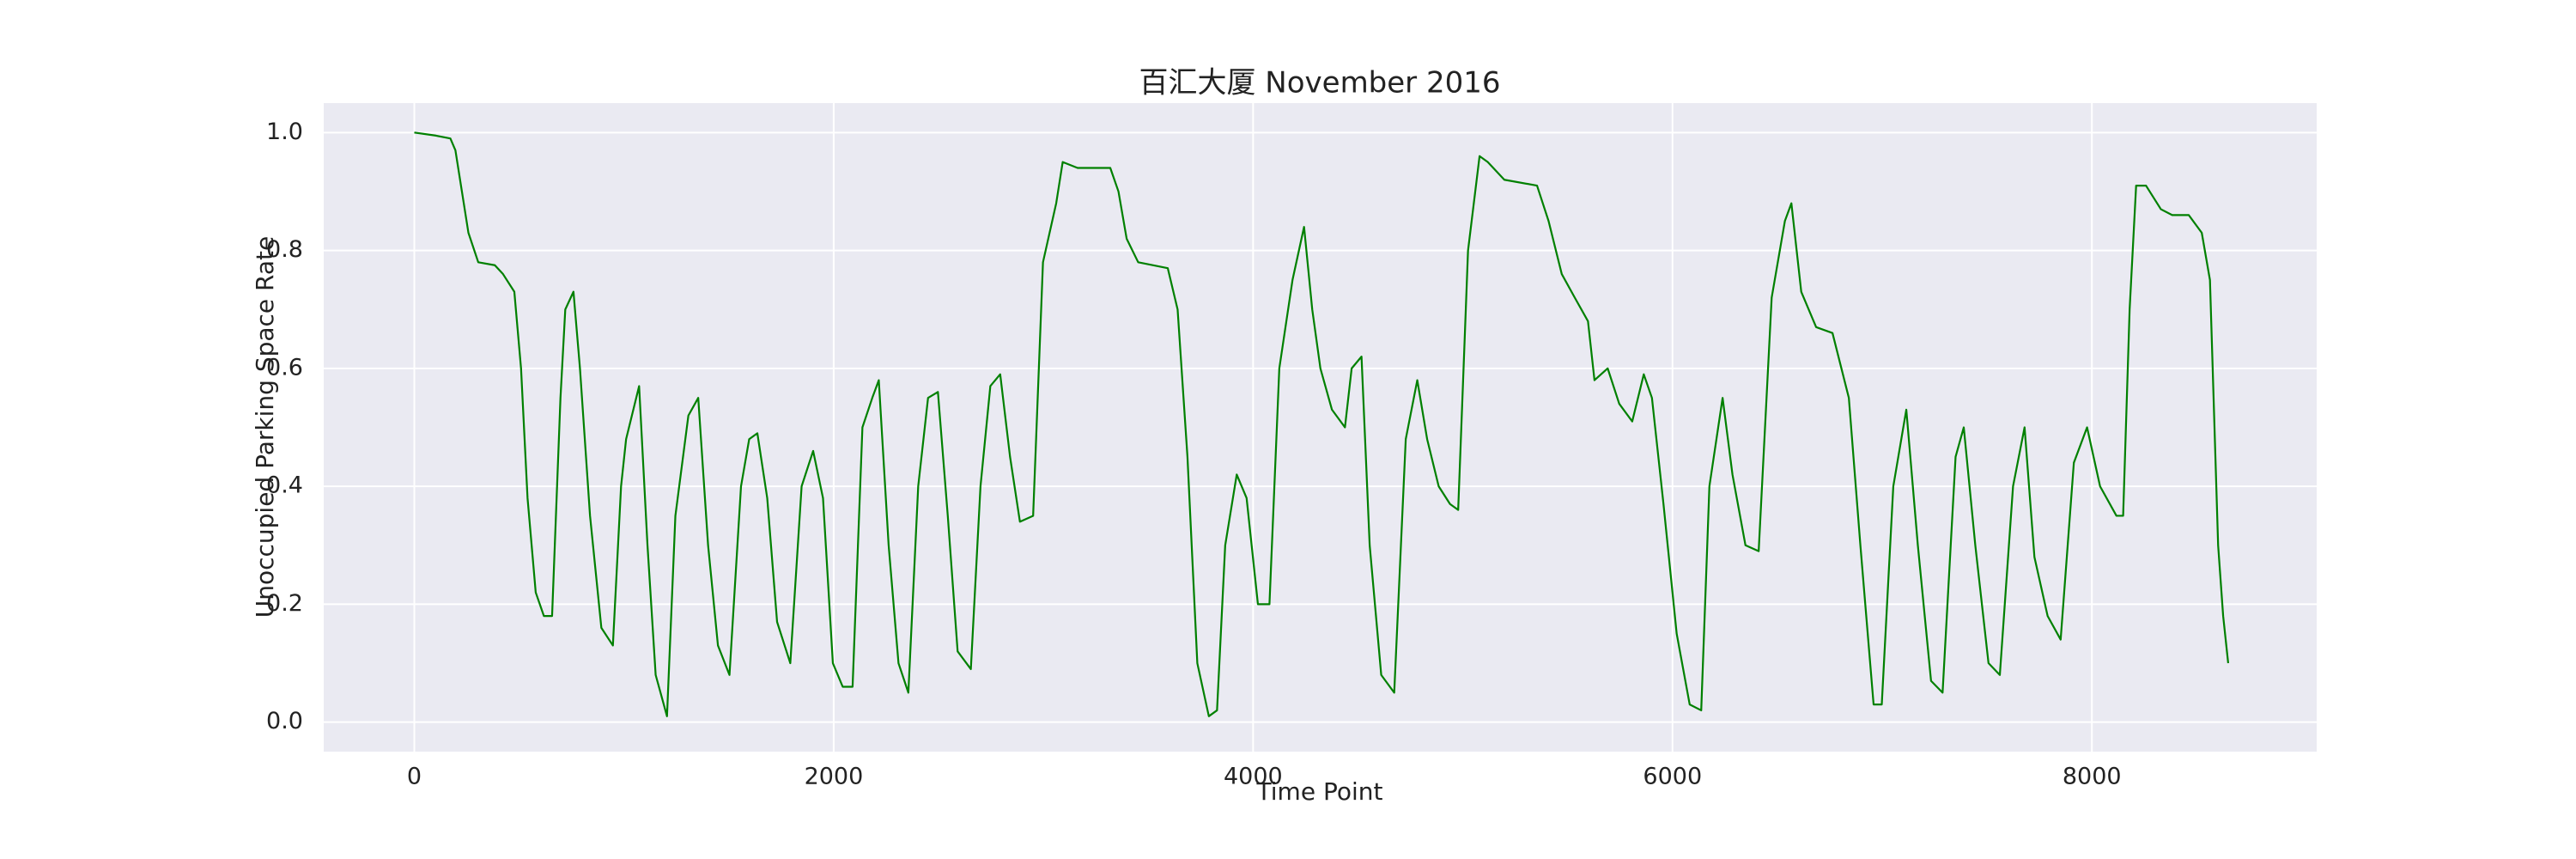 This screenshot has height=859, width=2576. What do you see at coordinates (1319, 84) in the screenshot?
I see `chart-title: 百汇大厦 November 2016` at bounding box center [1319, 84].